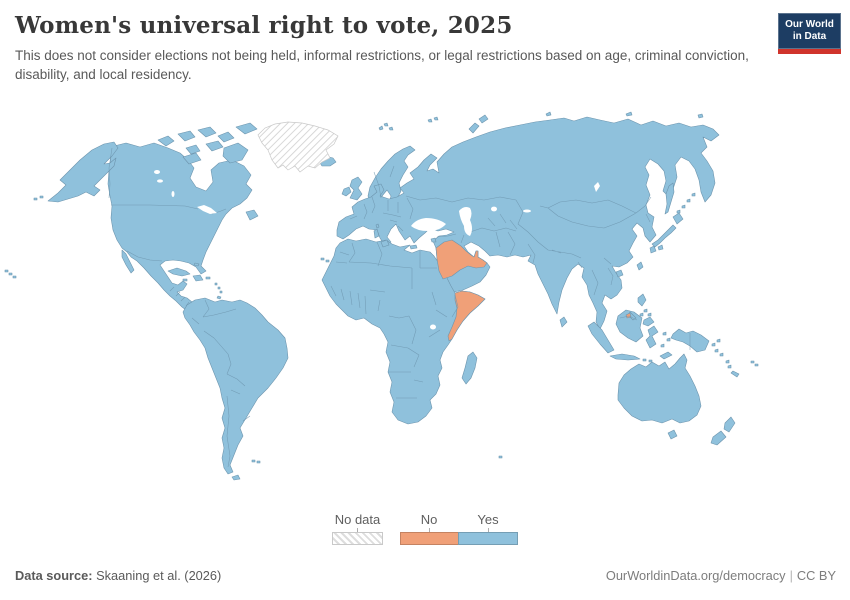  I want to click on license-link: CC BY, so click(816, 575).